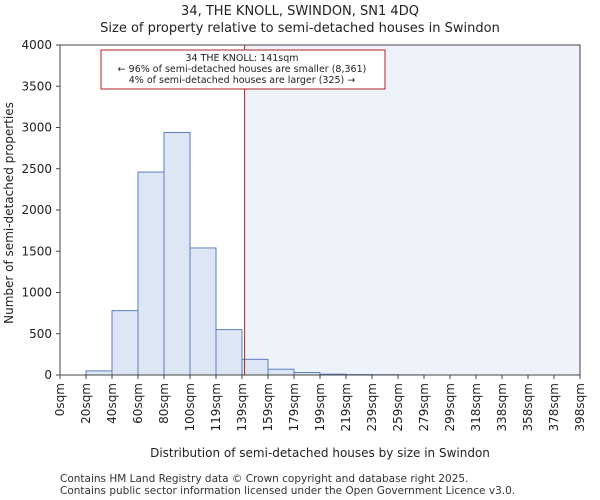  I want to click on y-tick-label: 500, so click(40, 334).